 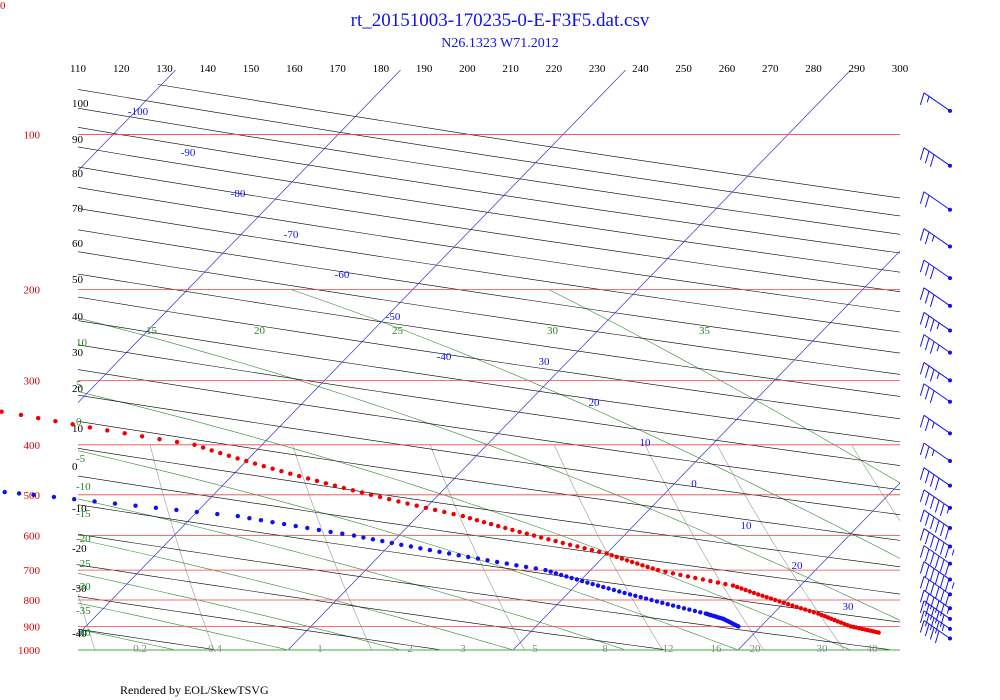 I want to click on theta-side-label: 80, so click(x=78, y=174).